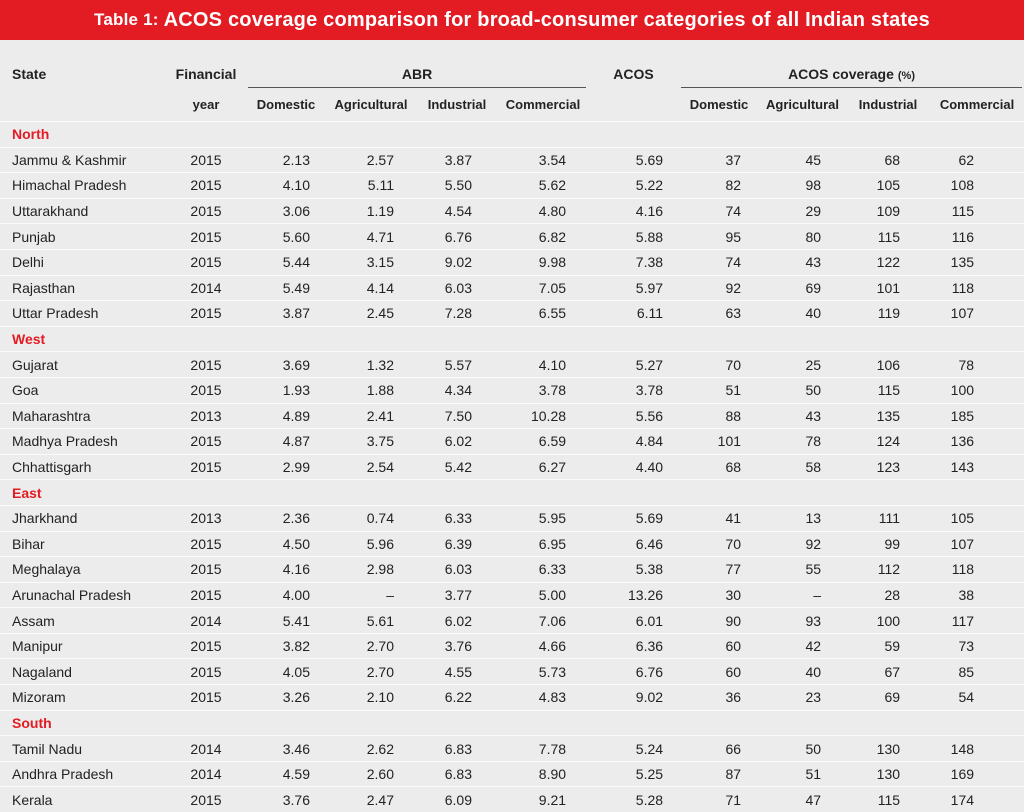 This screenshot has width=1024, height=812. What do you see at coordinates (888, 799) in the screenshot?
I see `cell-cov-industrial: 115` at bounding box center [888, 799].